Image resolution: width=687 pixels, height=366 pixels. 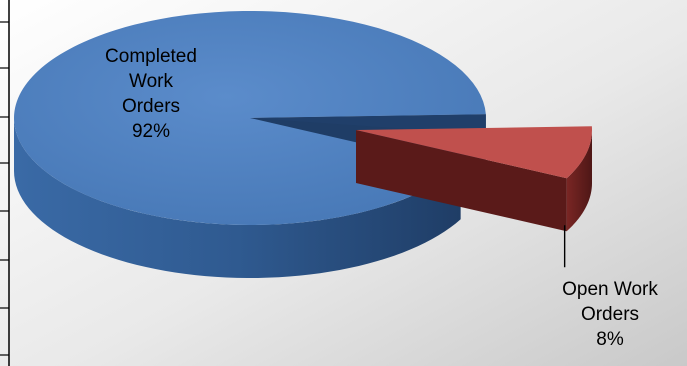 I want to click on label-line: Open Work, so click(x=610, y=289).